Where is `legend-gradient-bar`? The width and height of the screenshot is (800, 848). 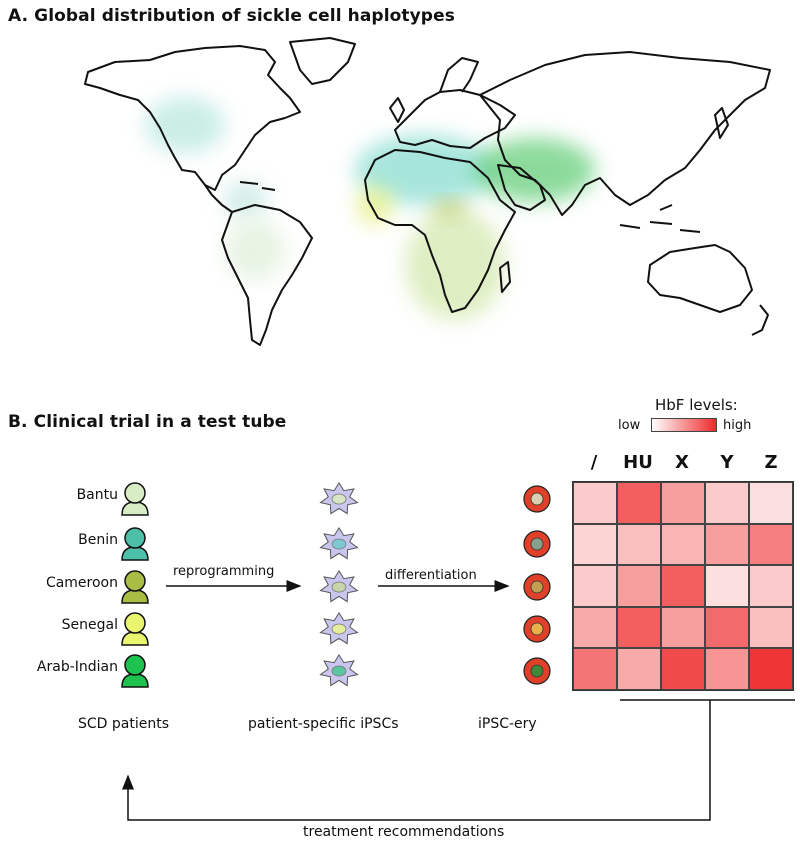 legend-gradient-bar is located at coordinates (684, 425).